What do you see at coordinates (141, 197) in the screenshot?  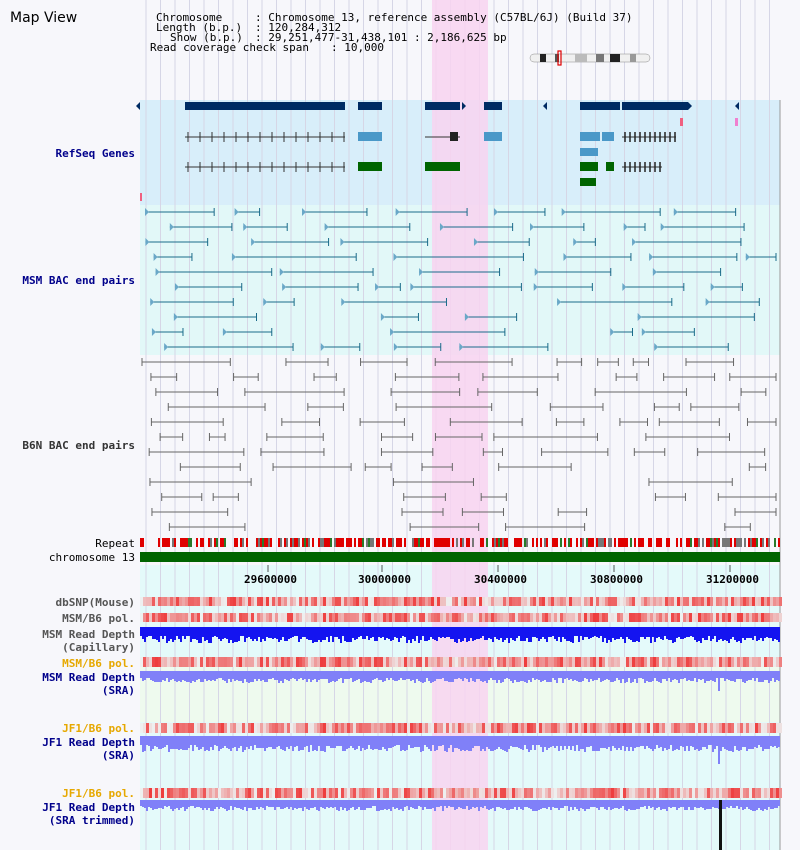 I see `gene-block` at bounding box center [141, 197].